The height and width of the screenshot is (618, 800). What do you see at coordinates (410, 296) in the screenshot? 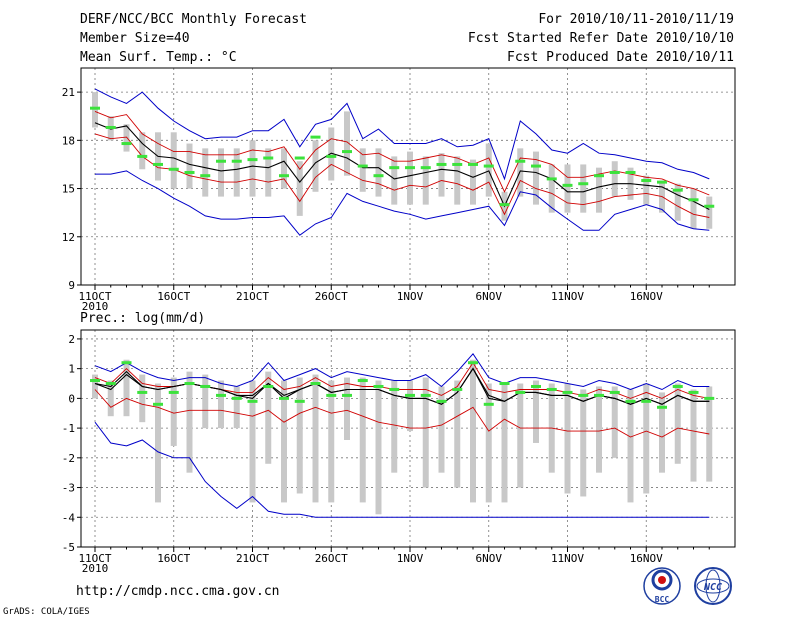
I see `x-tick-label: 1NOV` at bounding box center [410, 296].